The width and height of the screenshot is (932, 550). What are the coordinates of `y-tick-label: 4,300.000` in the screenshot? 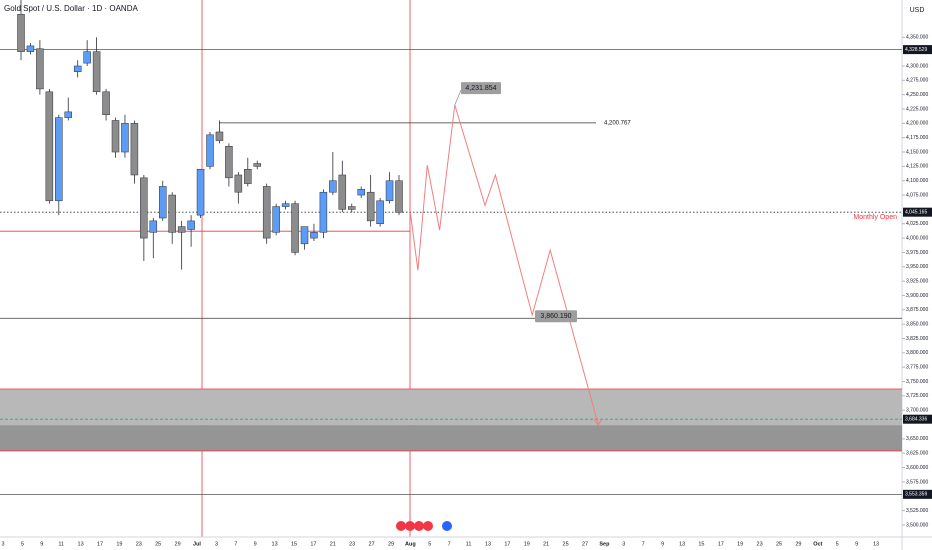 It's located at (917, 66).